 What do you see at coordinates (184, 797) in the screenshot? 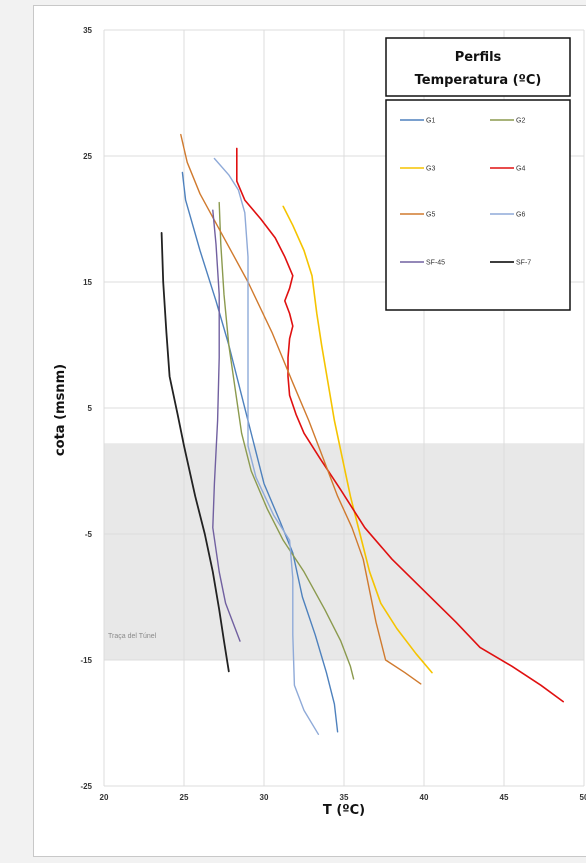
I see `x-tick-label: 25` at bounding box center [184, 797].